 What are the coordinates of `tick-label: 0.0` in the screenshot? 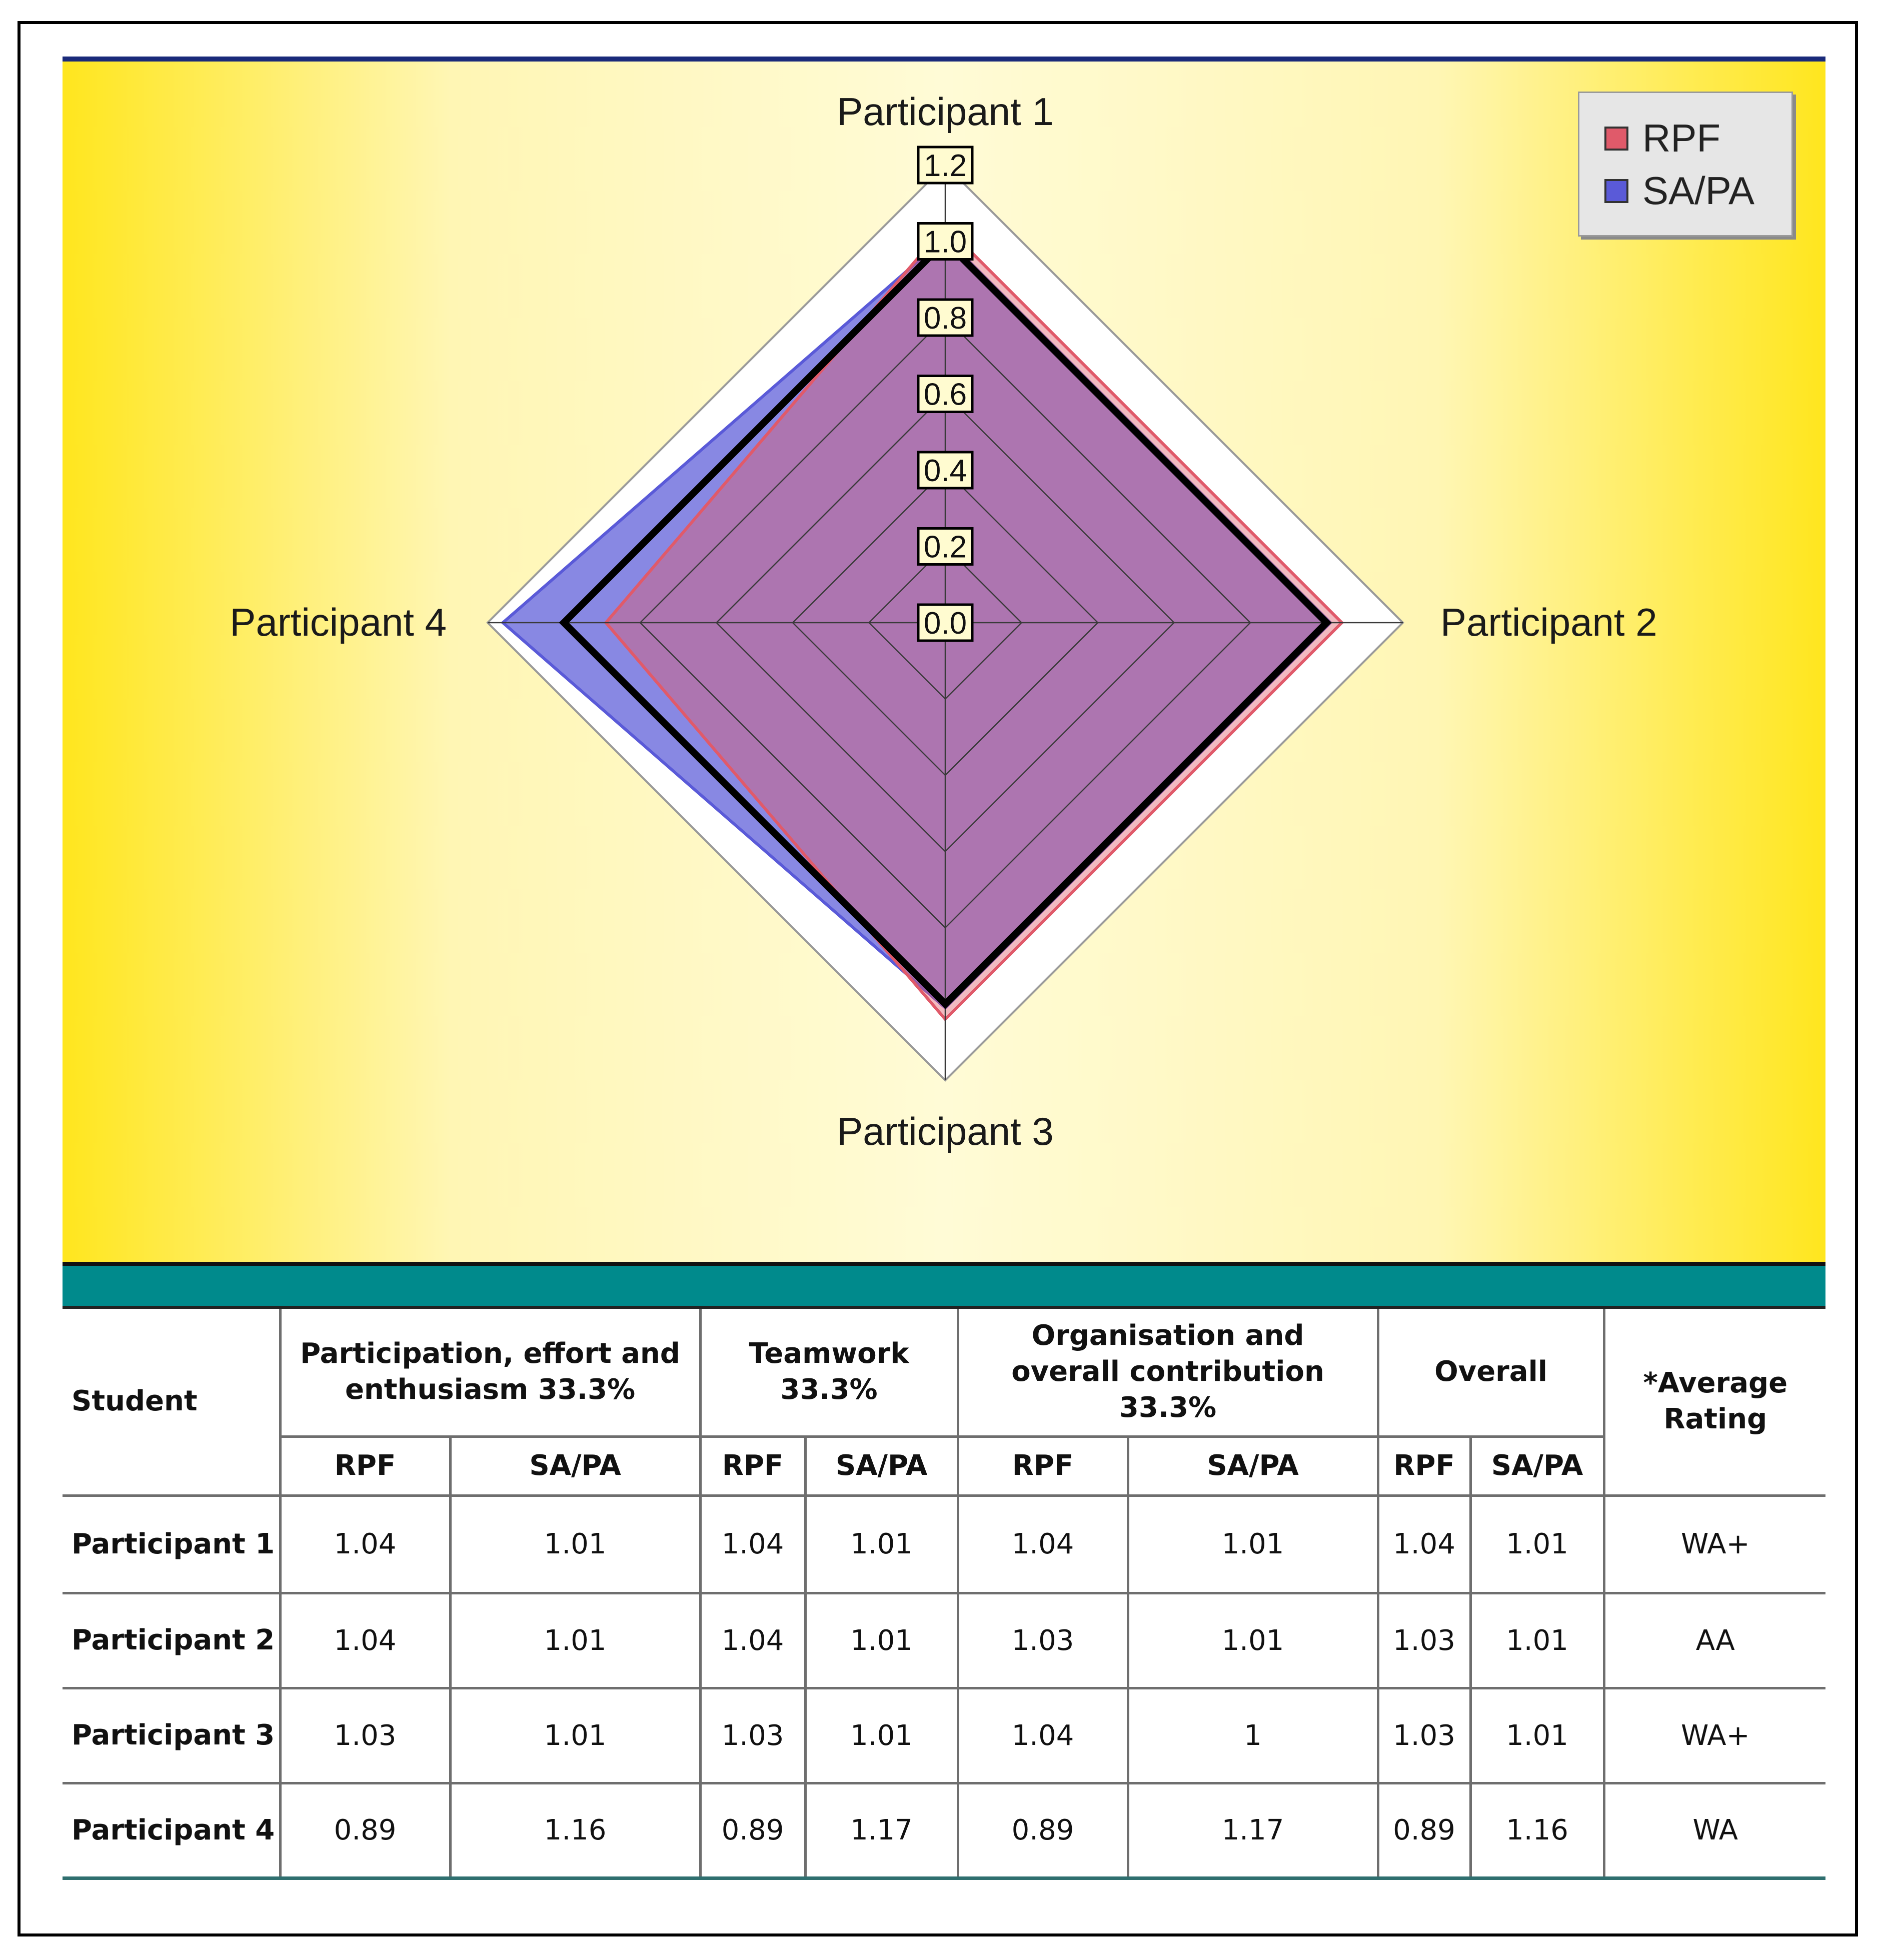 It's located at (946, 623).